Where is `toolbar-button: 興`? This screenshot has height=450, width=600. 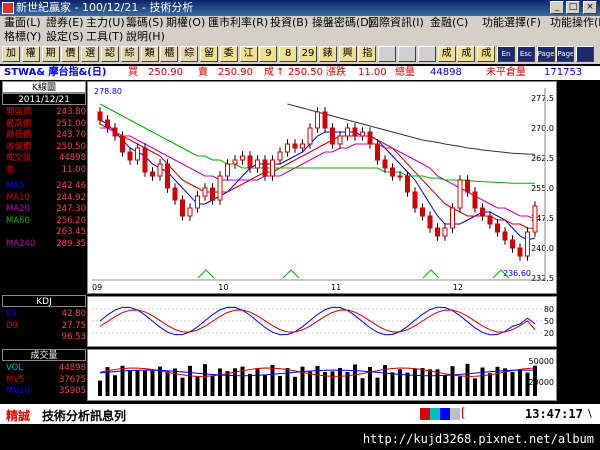 toolbar-button: 興 is located at coordinates (347, 54).